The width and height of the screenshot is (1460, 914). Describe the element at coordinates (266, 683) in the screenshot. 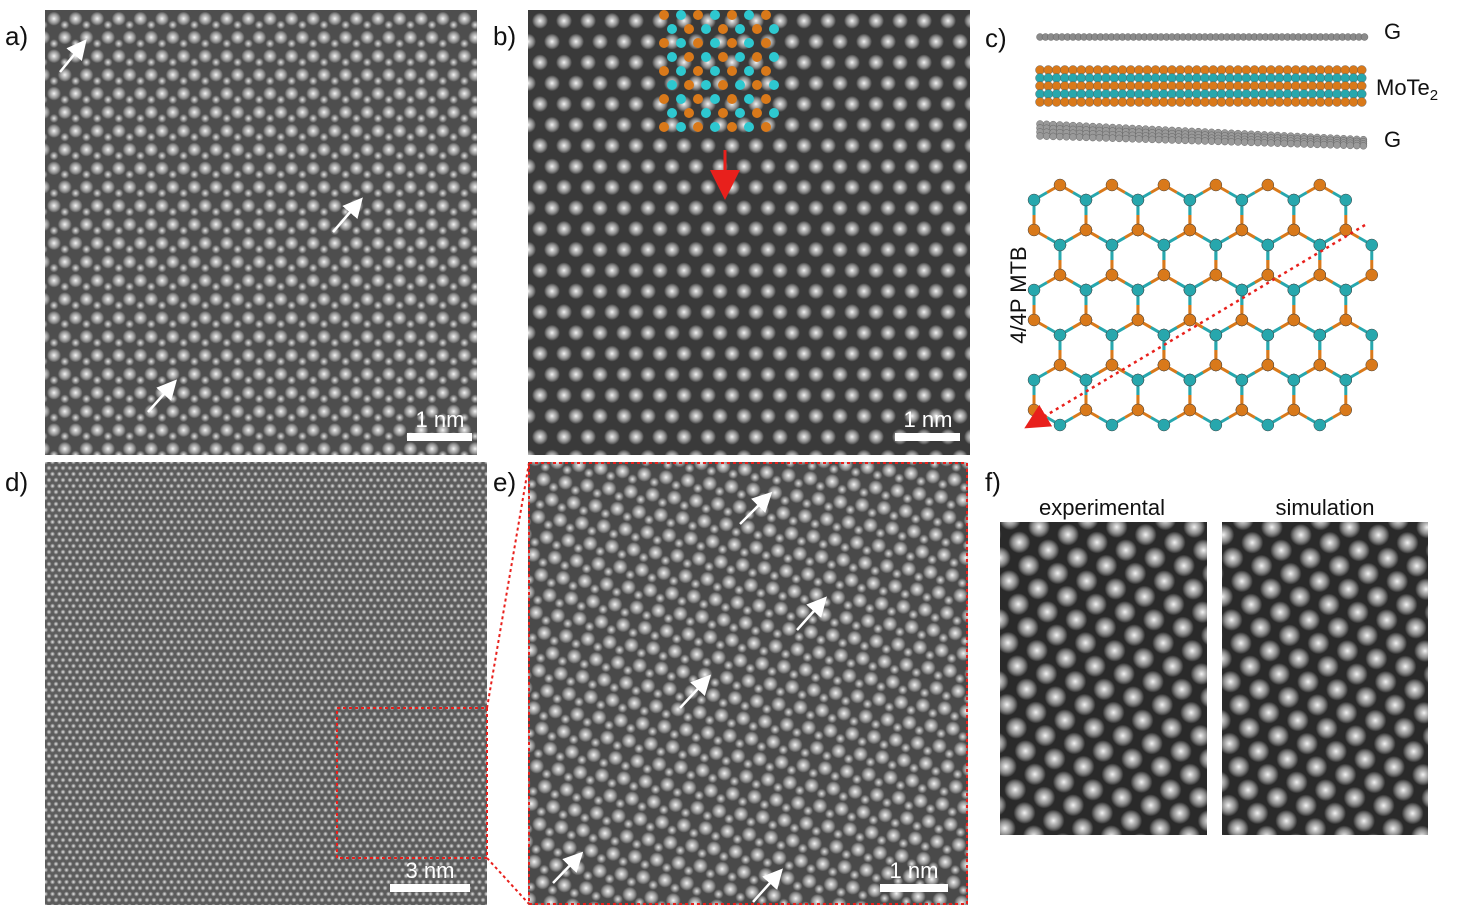

I see `image-d` at that location.